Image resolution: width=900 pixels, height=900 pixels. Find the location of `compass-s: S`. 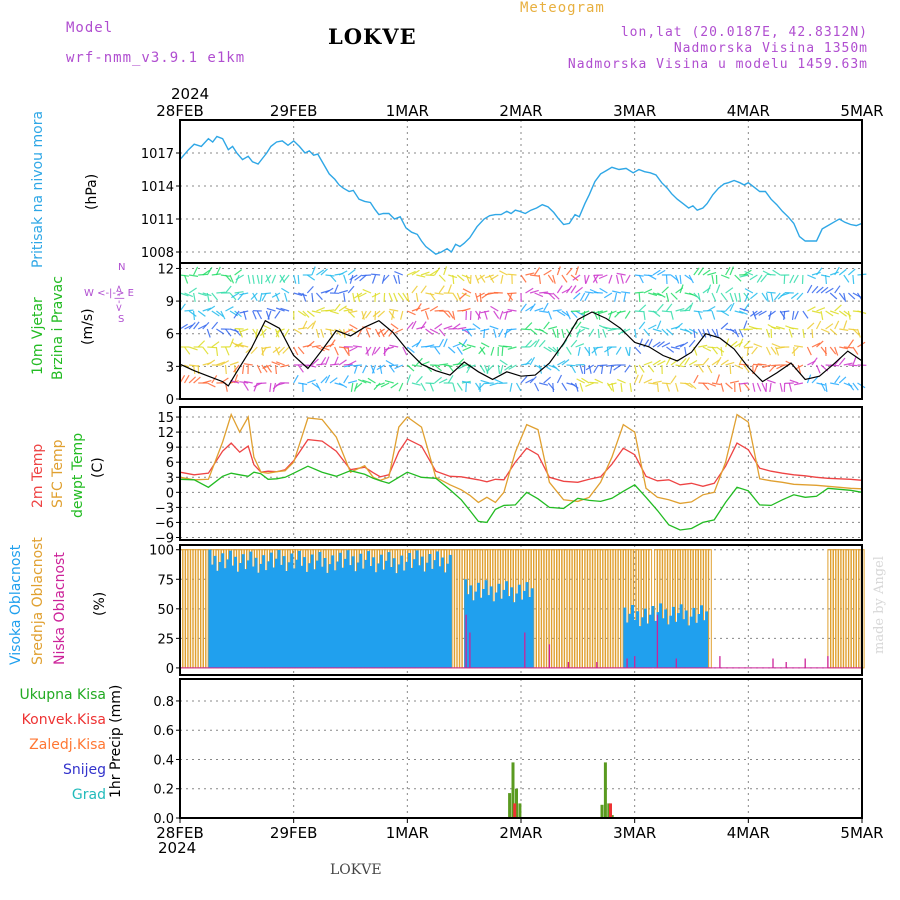

compass-s: S is located at coordinates (121, 319).